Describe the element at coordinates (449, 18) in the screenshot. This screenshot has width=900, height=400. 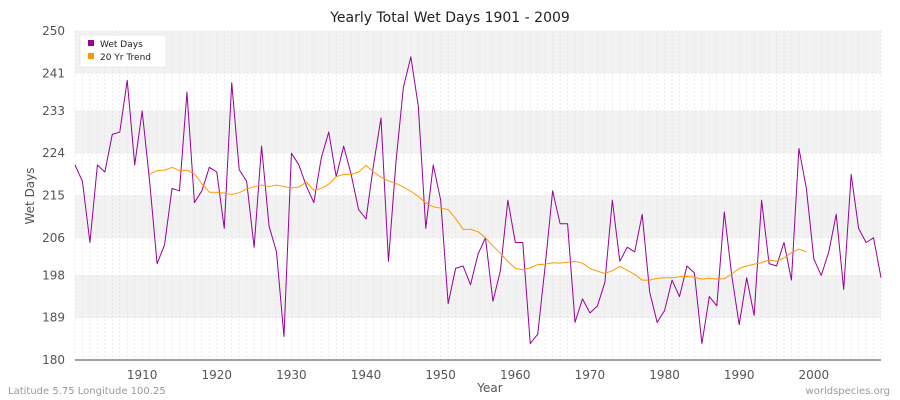
I see `chart-title: Yearly Total Wet Days 1901 - 2009` at that location.